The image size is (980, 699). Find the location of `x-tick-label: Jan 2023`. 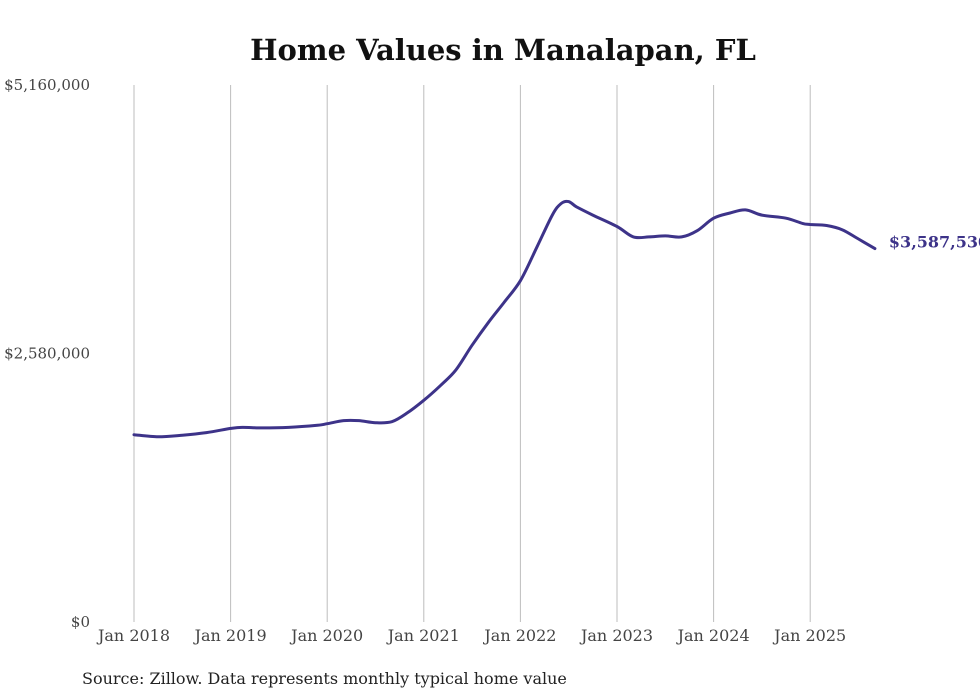

x-tick-label: Jan 2023 is located at coordinates (616, 635).